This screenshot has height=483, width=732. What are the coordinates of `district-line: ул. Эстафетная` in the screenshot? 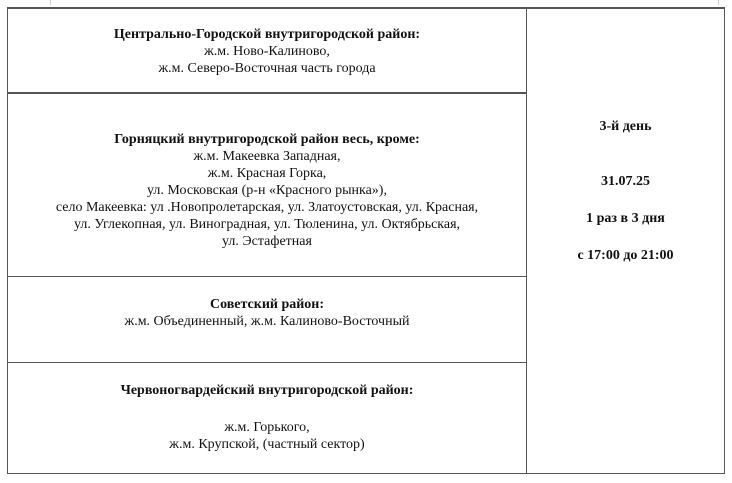 It's located at (267, 241).